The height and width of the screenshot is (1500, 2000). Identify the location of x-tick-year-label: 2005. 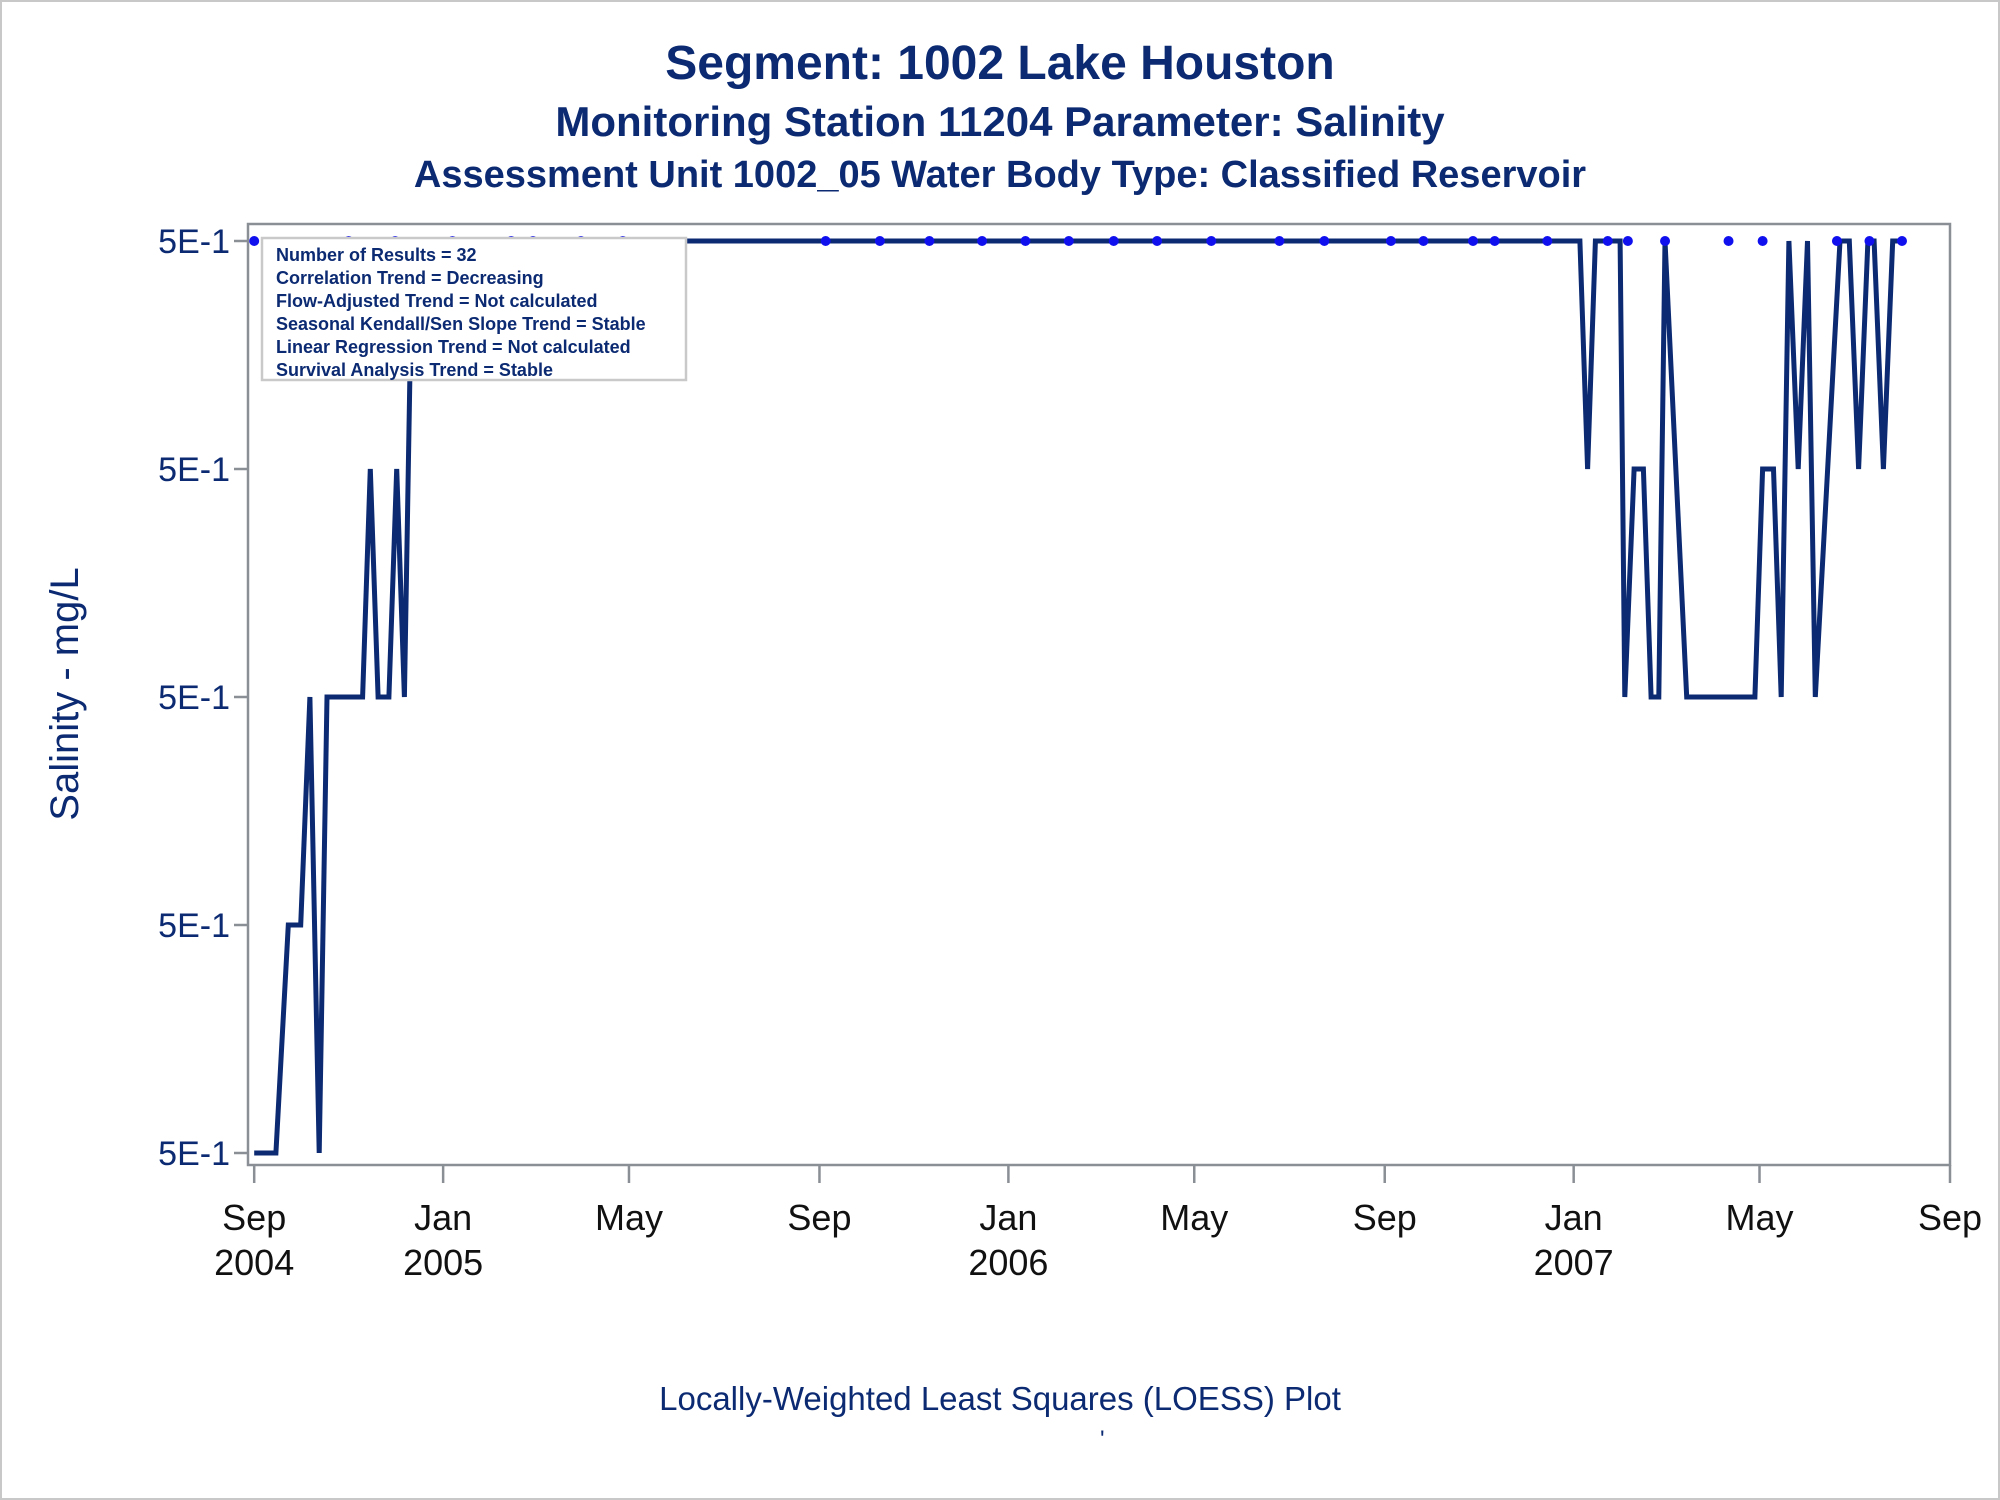
(443, 1262).